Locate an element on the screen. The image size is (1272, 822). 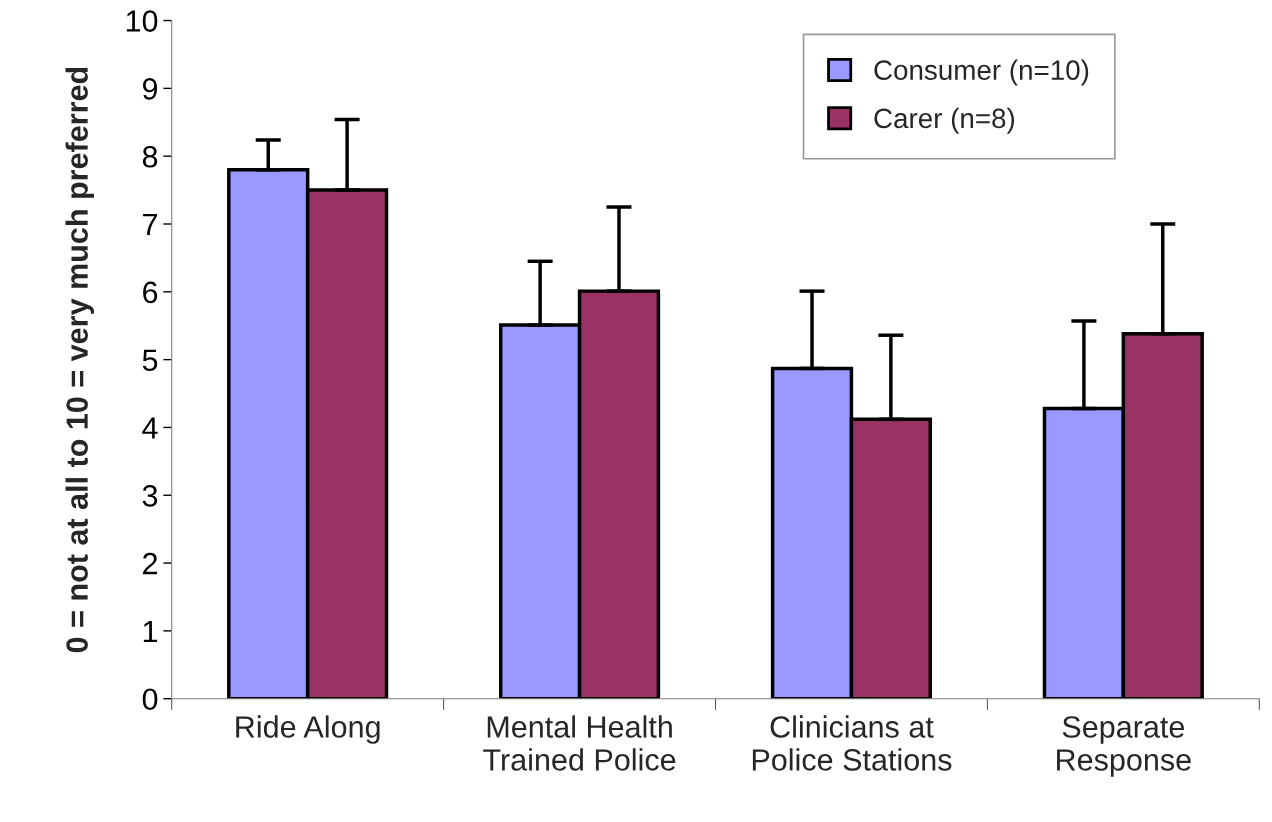
y-axis-title: 0 = not at all to 10 = very much preferred is located at coordinates (79, 360).